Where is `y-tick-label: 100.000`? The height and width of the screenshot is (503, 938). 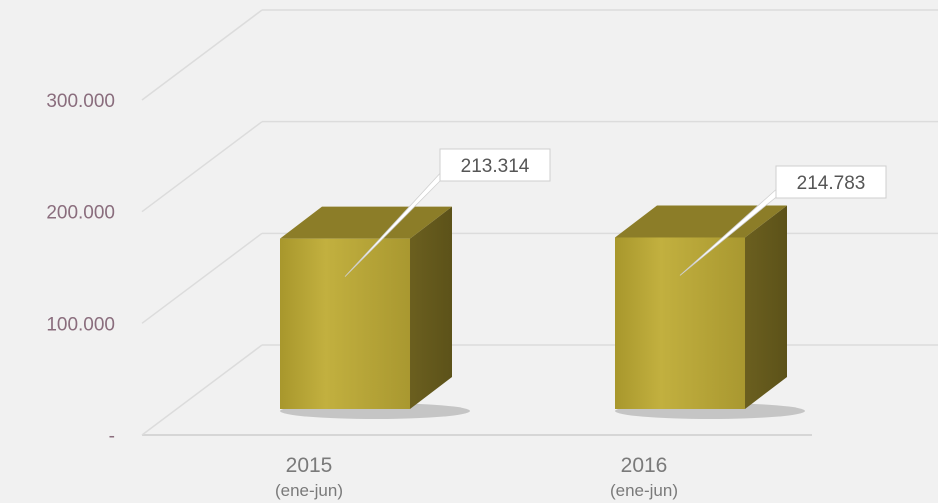
y-tick-label: 100.000 is located at coordinates (80, 324).